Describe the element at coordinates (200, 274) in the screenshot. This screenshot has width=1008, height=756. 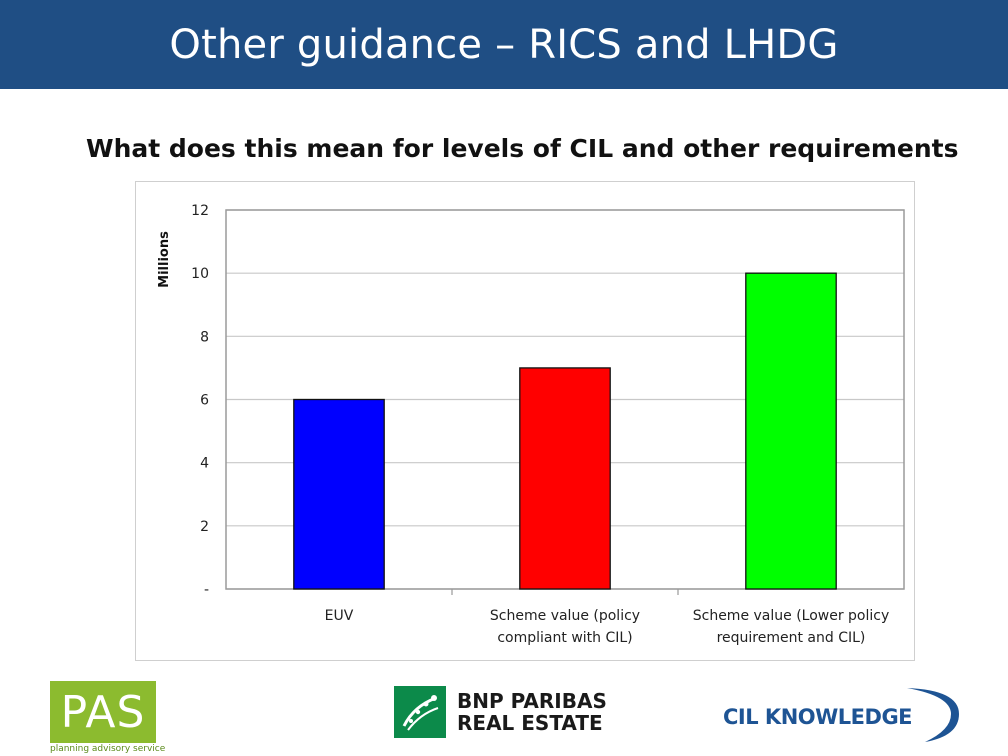
I see `y-tick-label: 10` at that location.